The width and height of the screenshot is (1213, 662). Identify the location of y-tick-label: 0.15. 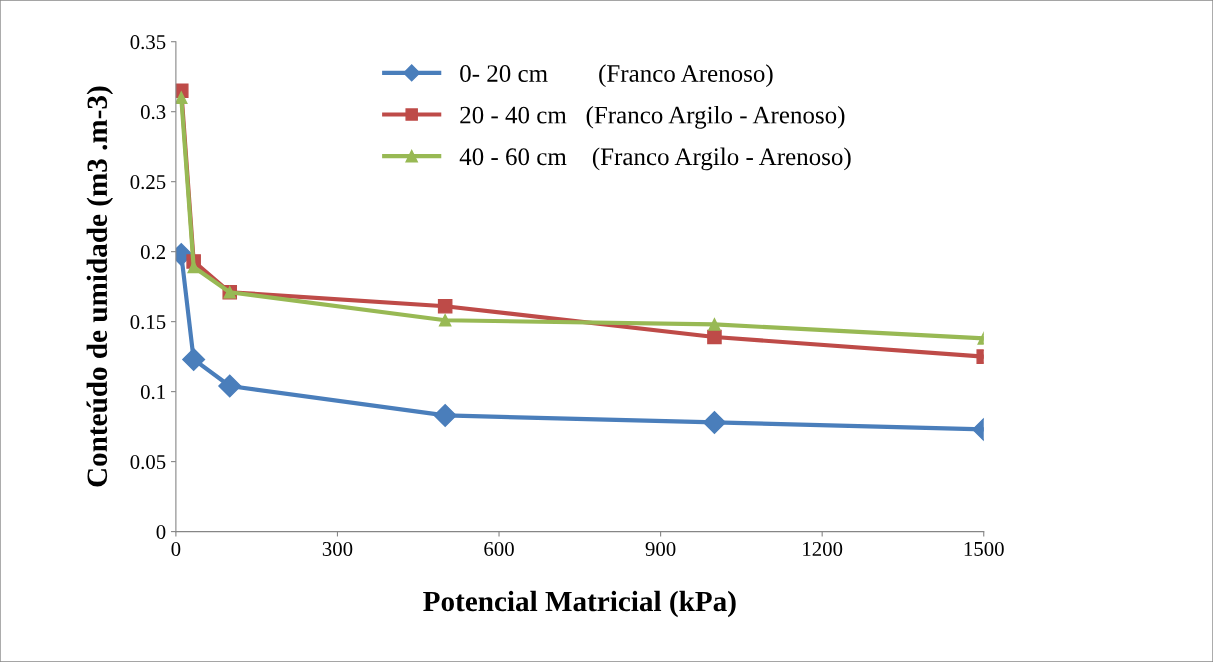
(148, 322).